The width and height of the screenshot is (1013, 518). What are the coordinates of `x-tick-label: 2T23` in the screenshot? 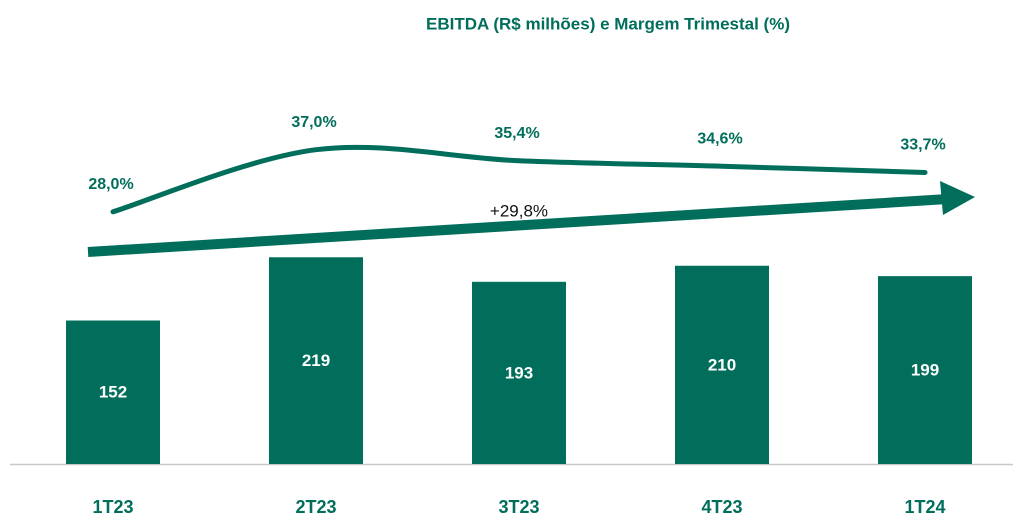 It's located at (315, 507).